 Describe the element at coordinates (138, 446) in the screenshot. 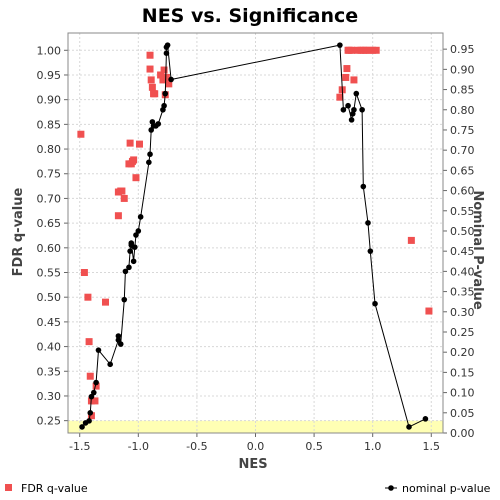

I see `x-tick-label: -1.0` at that location.